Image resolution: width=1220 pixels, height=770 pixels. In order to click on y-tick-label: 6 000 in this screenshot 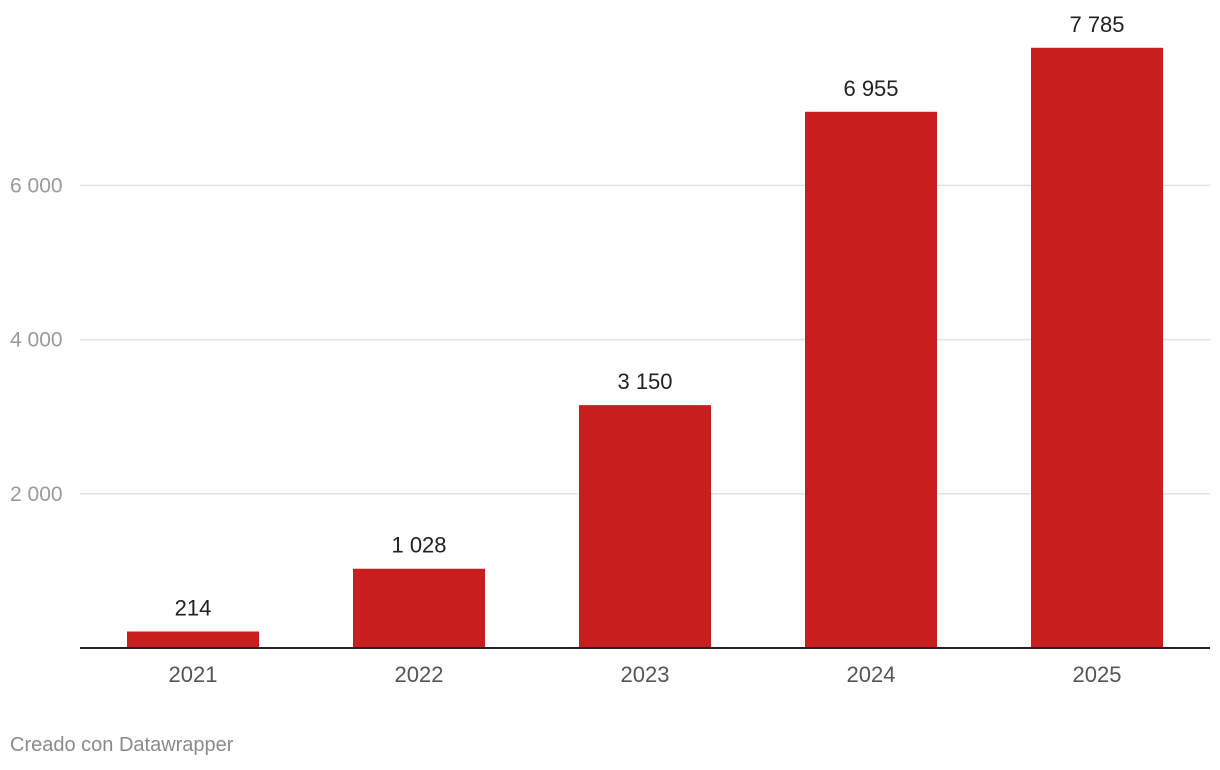, I will do `click(36, 185)`.